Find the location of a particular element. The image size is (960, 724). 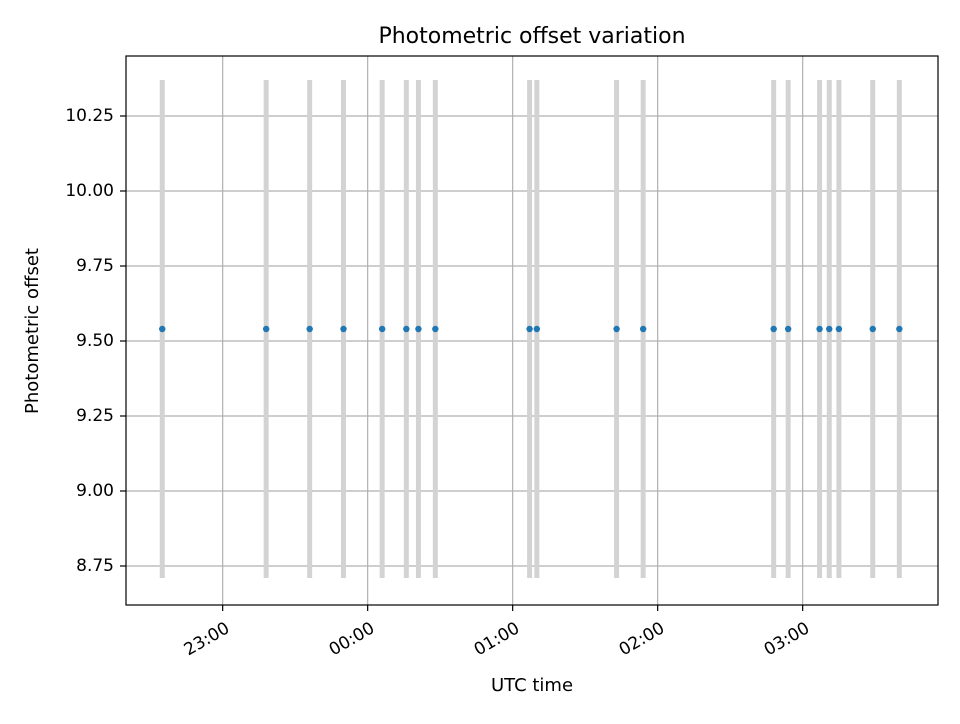

y-tick-label: 9.50 is located at coordinates (95, 341).